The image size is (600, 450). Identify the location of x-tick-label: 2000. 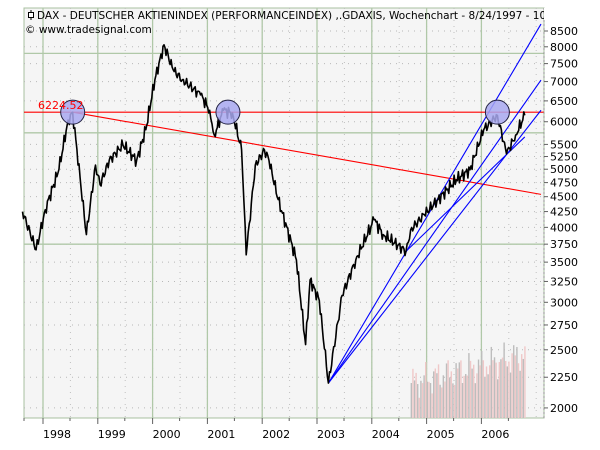
(167, 434).